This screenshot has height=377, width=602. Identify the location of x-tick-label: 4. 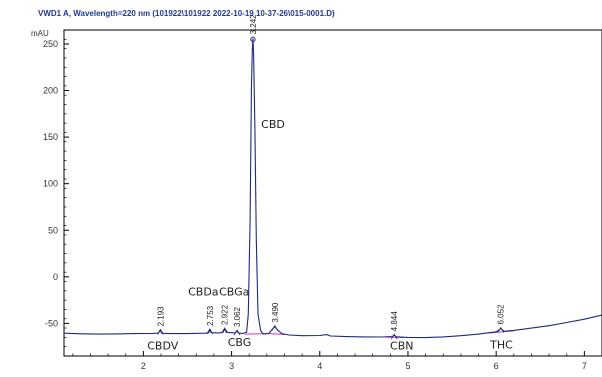
(319, 366).